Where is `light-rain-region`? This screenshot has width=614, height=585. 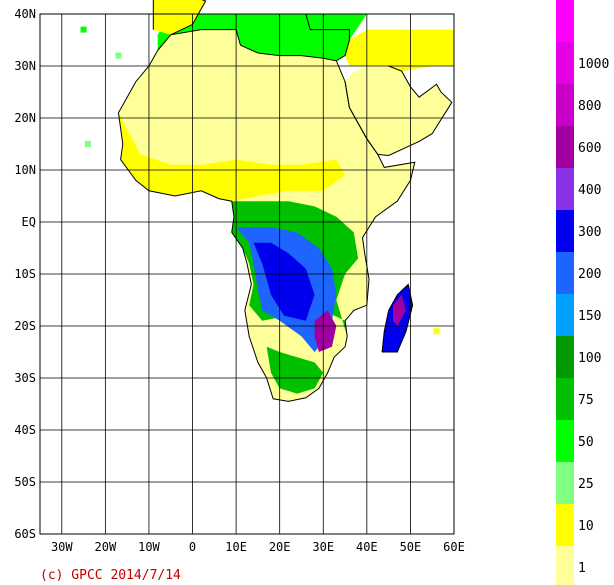
light-rain-region is located at coordinates (232, 157).